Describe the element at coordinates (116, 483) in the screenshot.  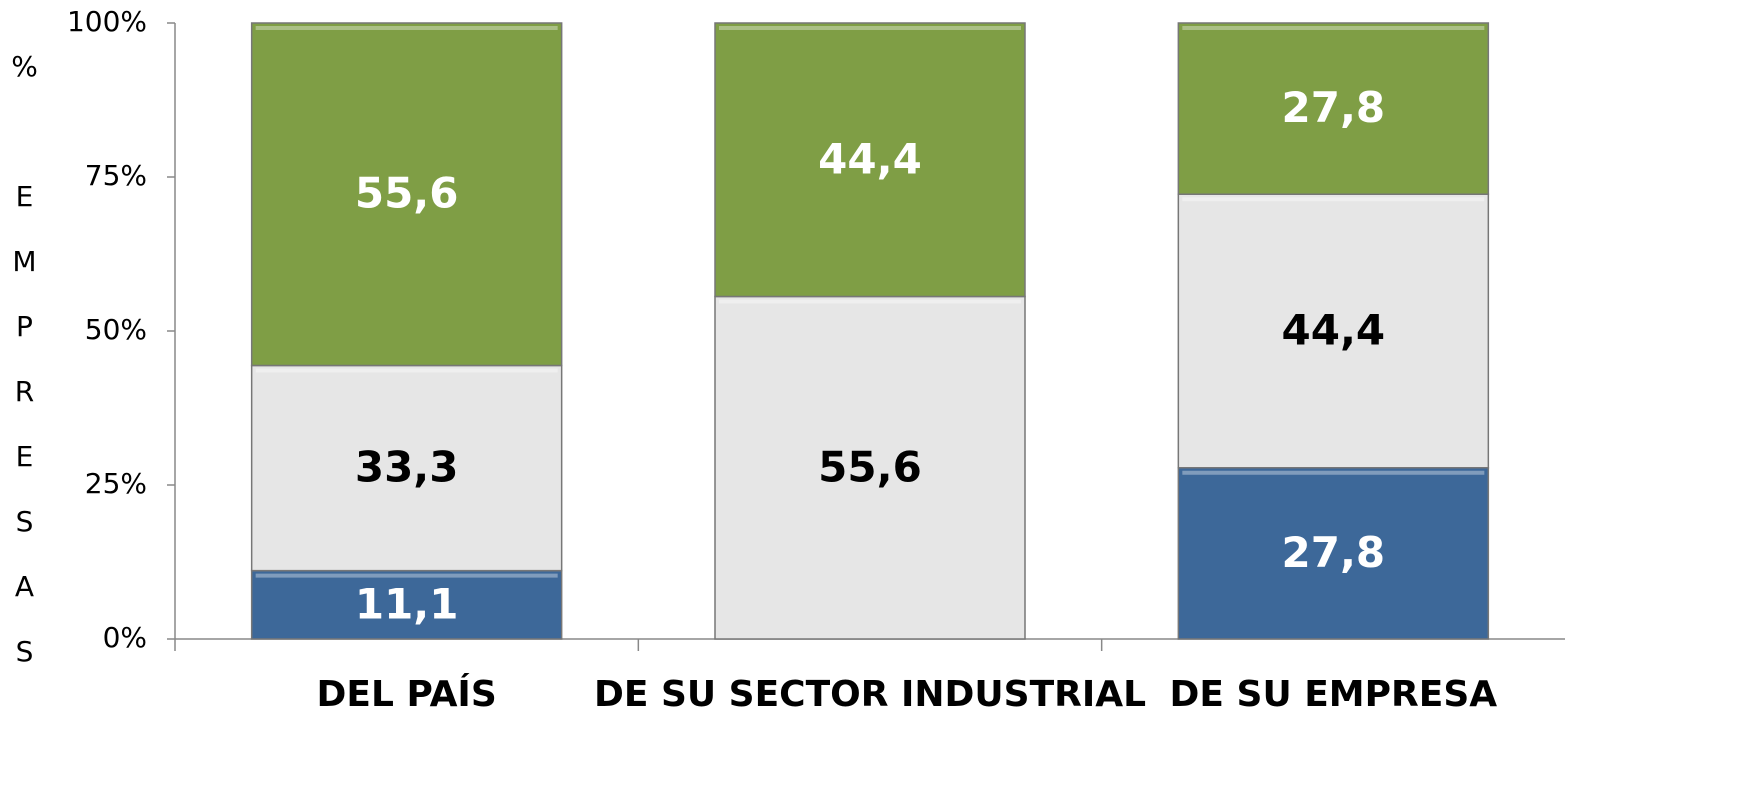
I see `y-tick-label: 25%` at that location.